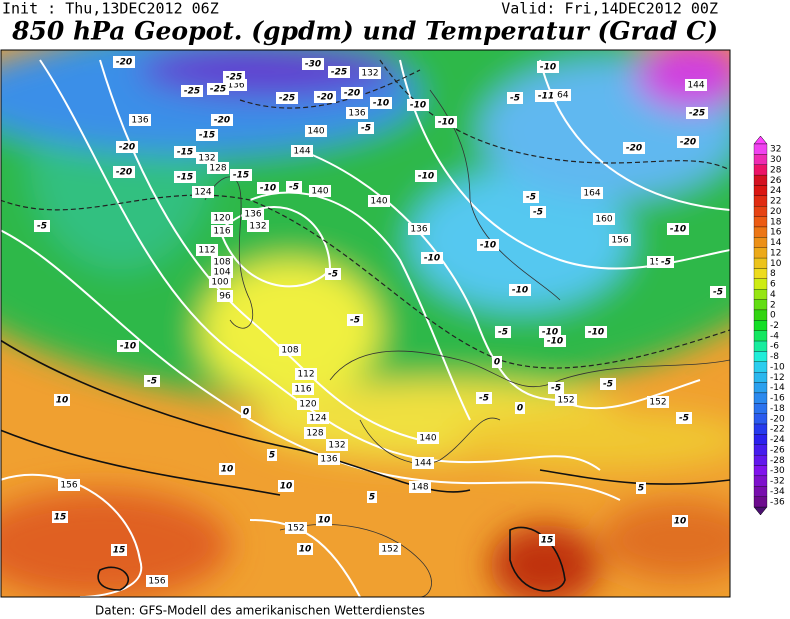 The image size is (790, 619). Describe the element at coordinates (776, 264) in the screenshot. I see `colorbar-label: 10` at that location.